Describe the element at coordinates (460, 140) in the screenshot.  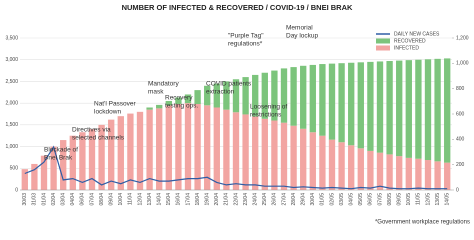
I see `y2-tick-label: 400` at that location.